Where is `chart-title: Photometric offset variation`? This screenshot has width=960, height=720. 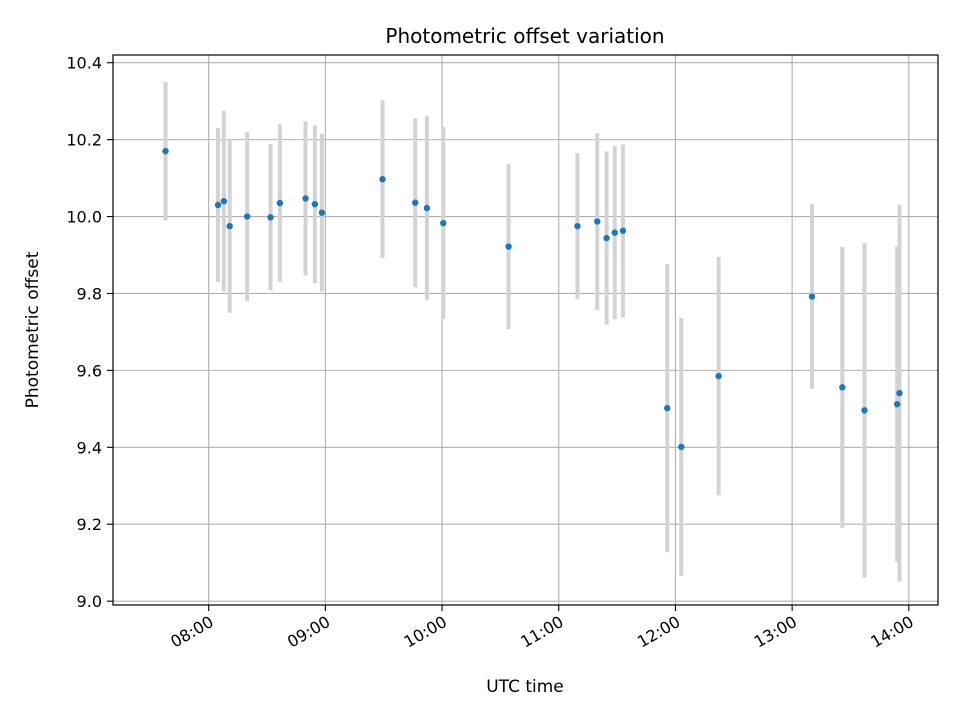
chart-title: Photometric offset variation is located at coordinates (524, 36).